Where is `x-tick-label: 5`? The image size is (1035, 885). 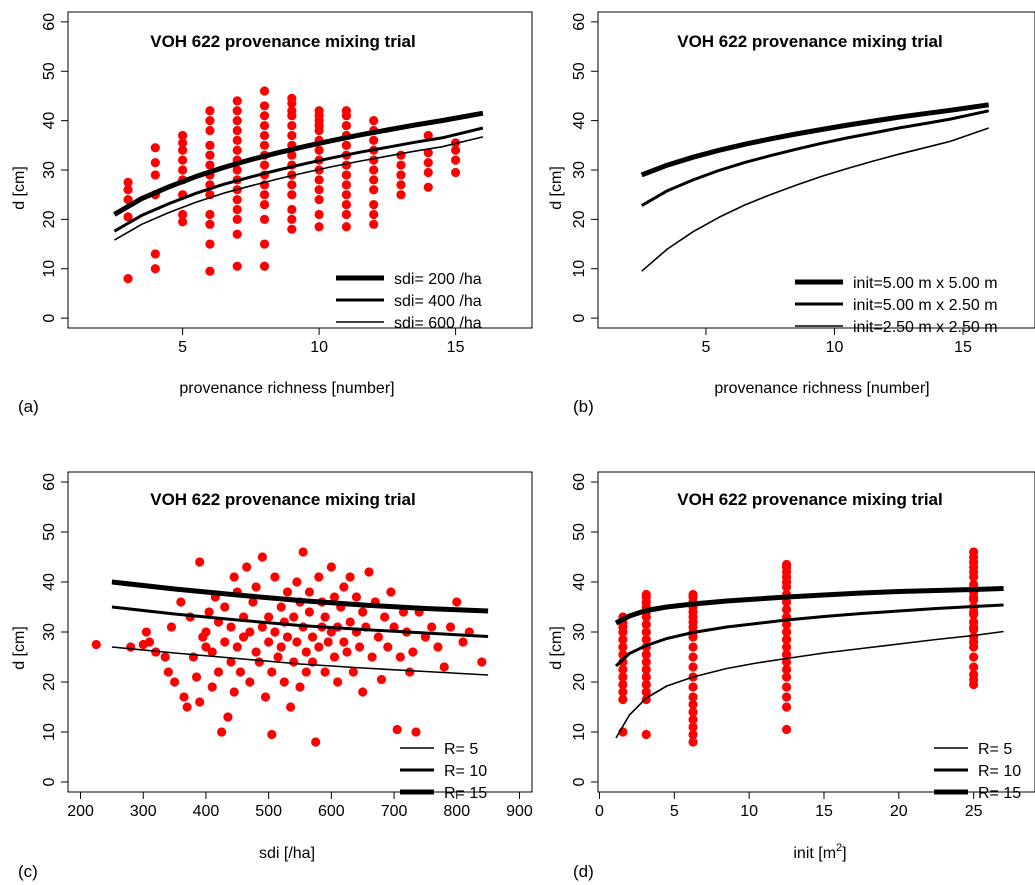
x-tick-label: 5 is located at coordinates (674, 811).